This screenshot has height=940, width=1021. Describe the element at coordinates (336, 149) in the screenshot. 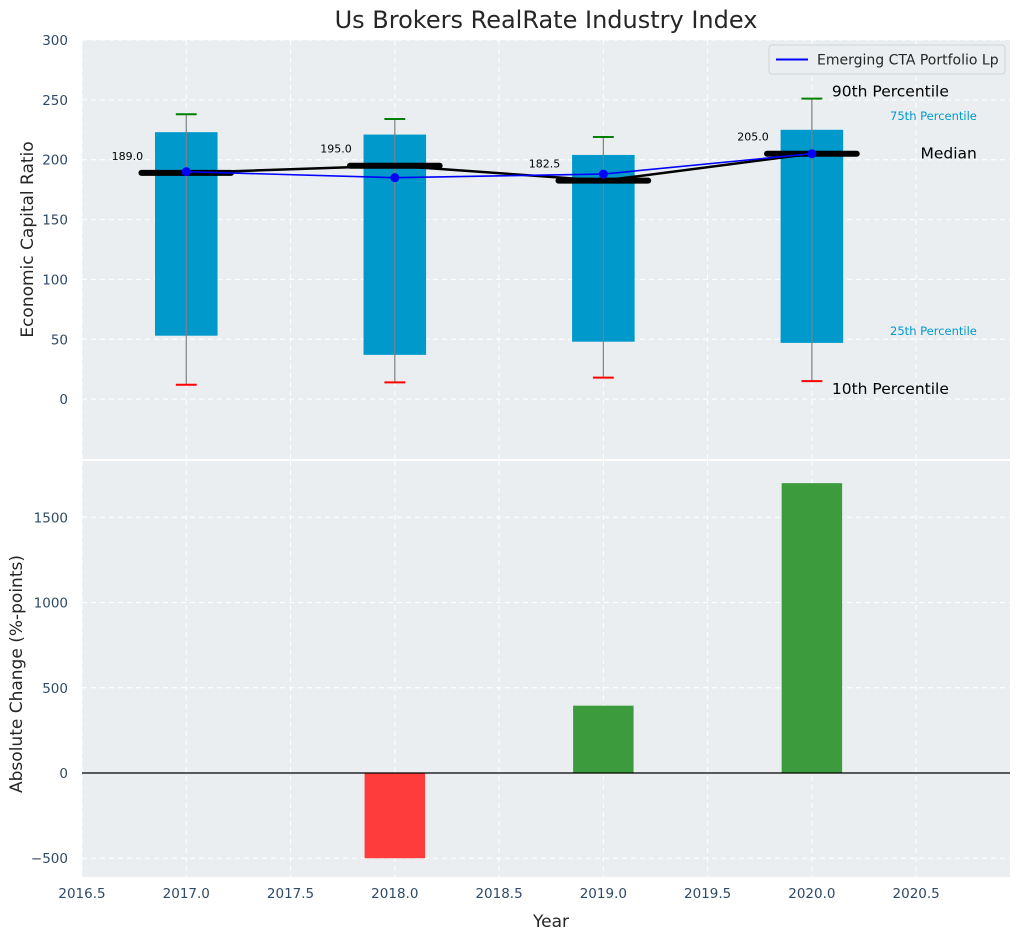

I see `median-value-label: 195.0` at that location.